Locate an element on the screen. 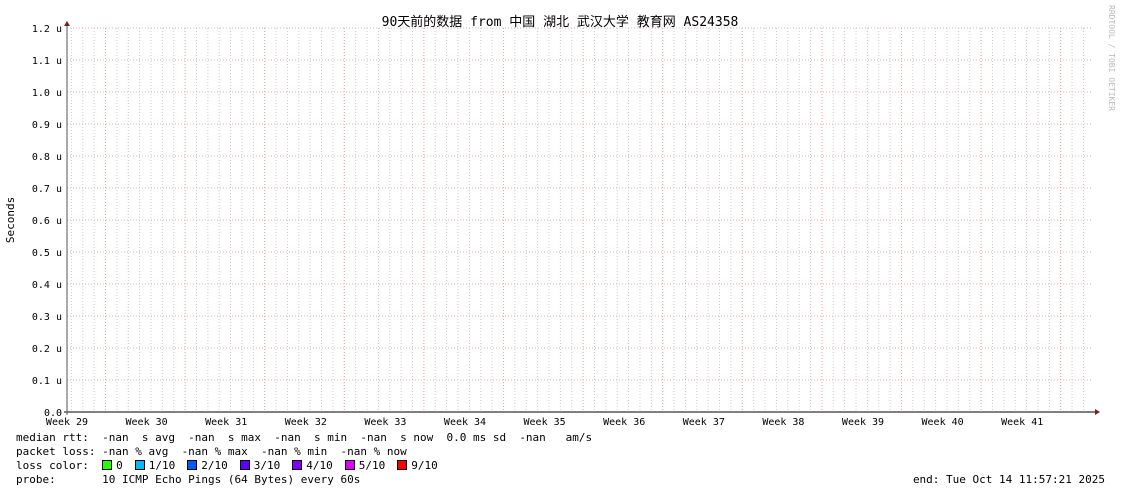  loss-color-label: 5/10 is located at coordinates (372, 465).